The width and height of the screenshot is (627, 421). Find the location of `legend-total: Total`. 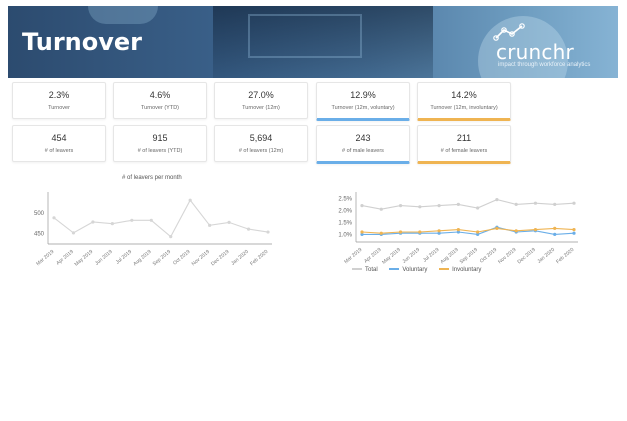

legend-total: Total is located at coordinates (365, 270).